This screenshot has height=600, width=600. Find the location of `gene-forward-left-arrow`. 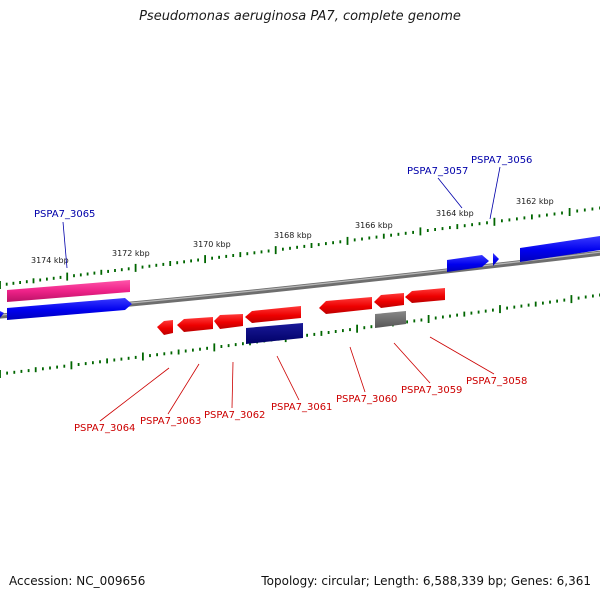

gene-forward-left-arrow is located at coordinates (69, 309).